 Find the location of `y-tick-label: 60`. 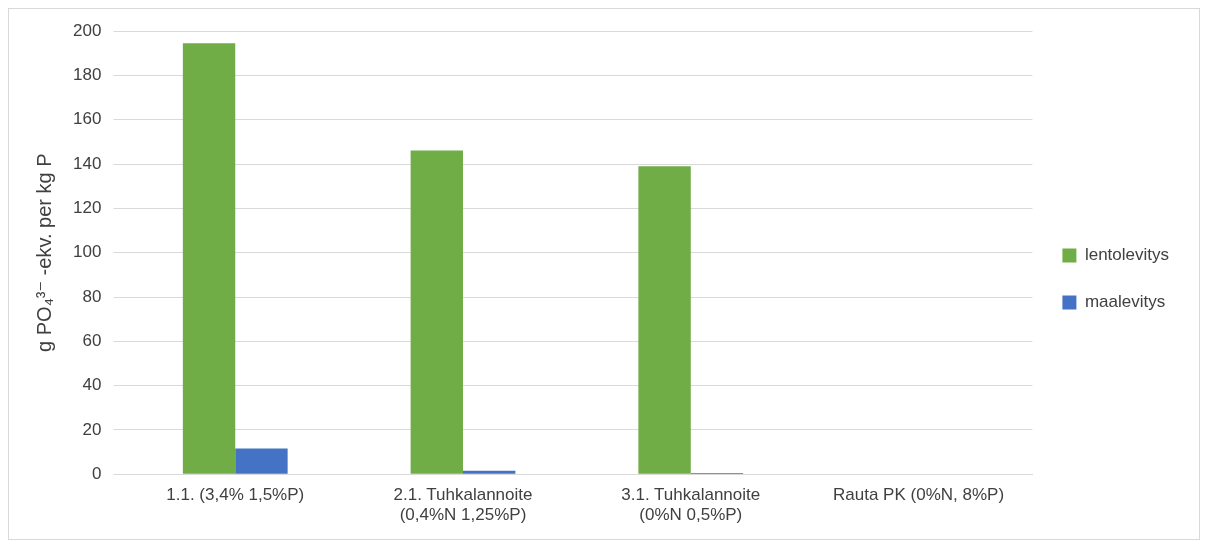

y-tick-label: 60 is located at coordinates (92, 340).